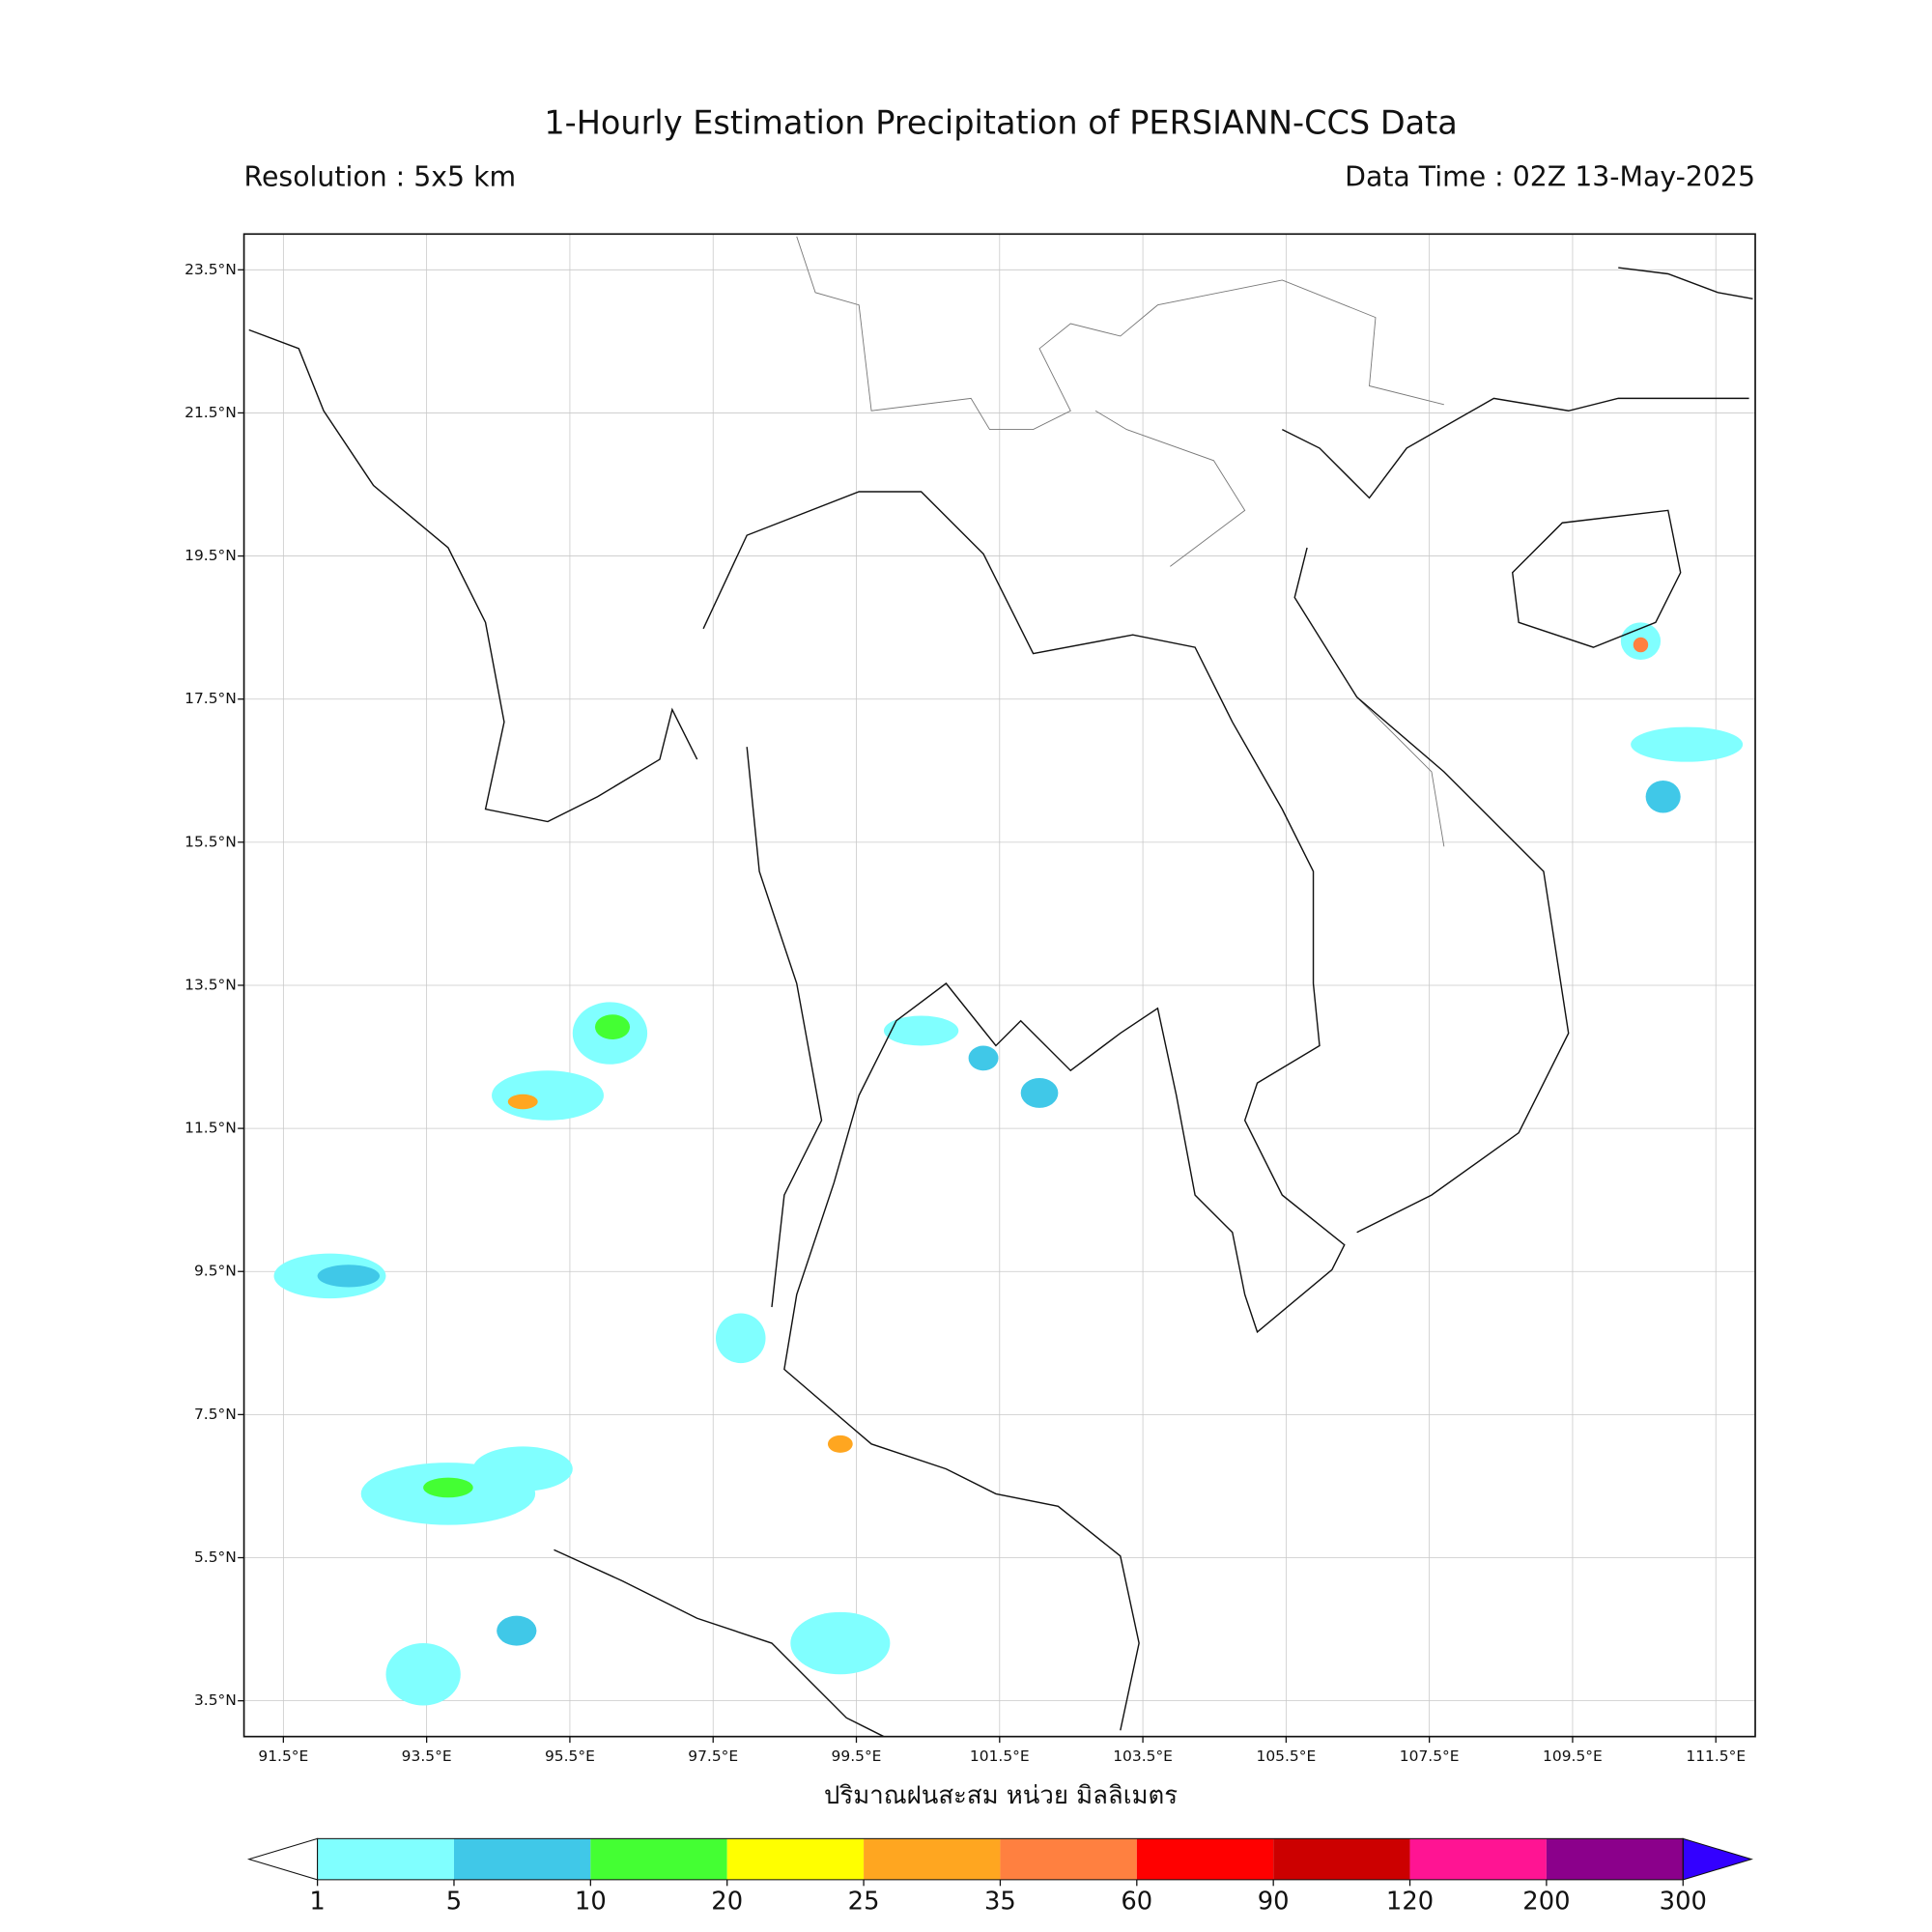  Describe the element at coordinates (215, 1700) in the screenshot. I see `y-tick-label: 3.5°N` at that location.